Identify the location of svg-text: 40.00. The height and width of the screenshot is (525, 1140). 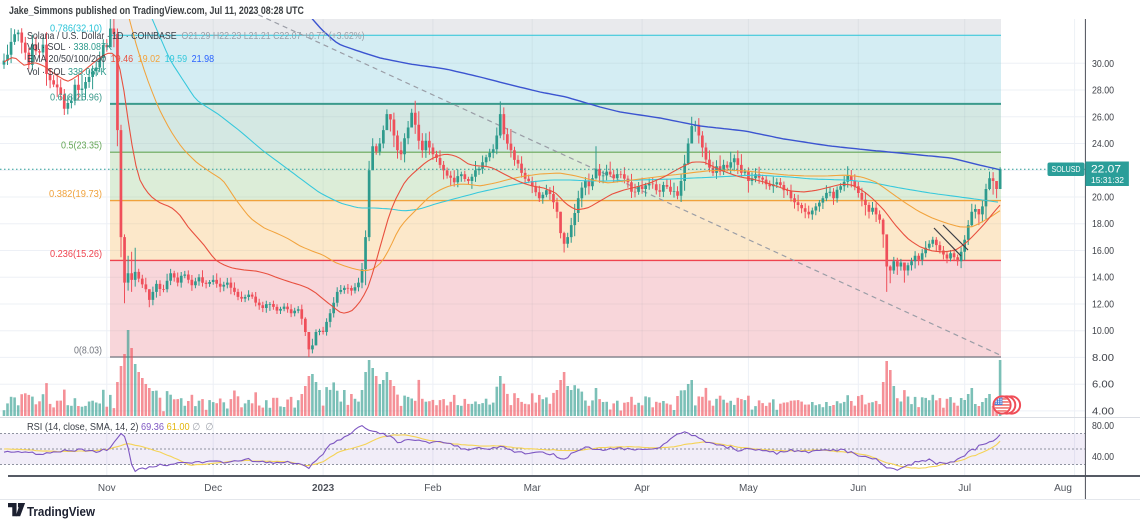
(1103, 457).